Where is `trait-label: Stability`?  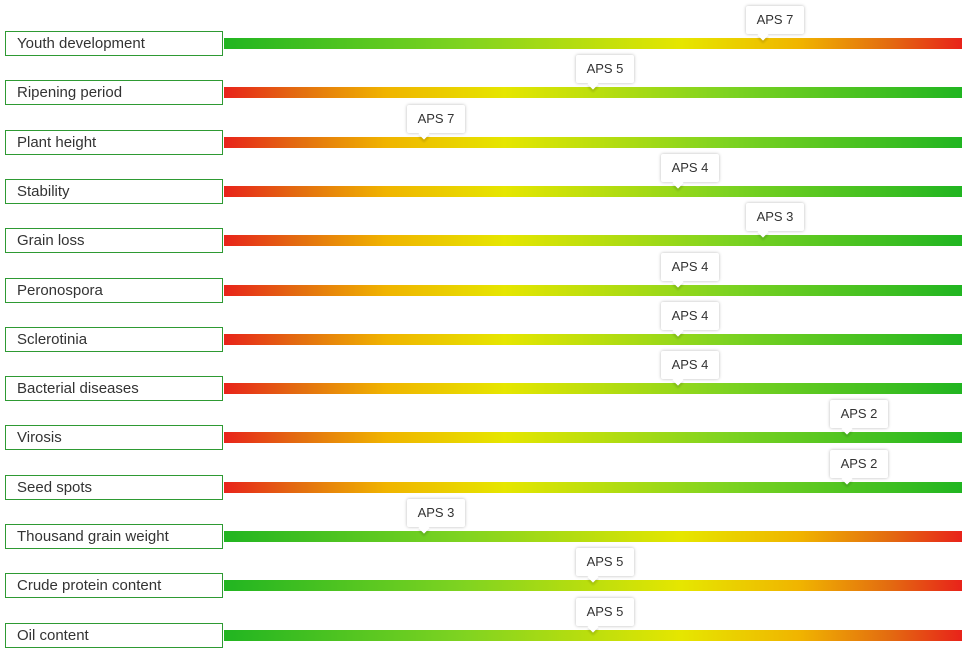
trait-label: Stability is located at coordinates (114, 191).